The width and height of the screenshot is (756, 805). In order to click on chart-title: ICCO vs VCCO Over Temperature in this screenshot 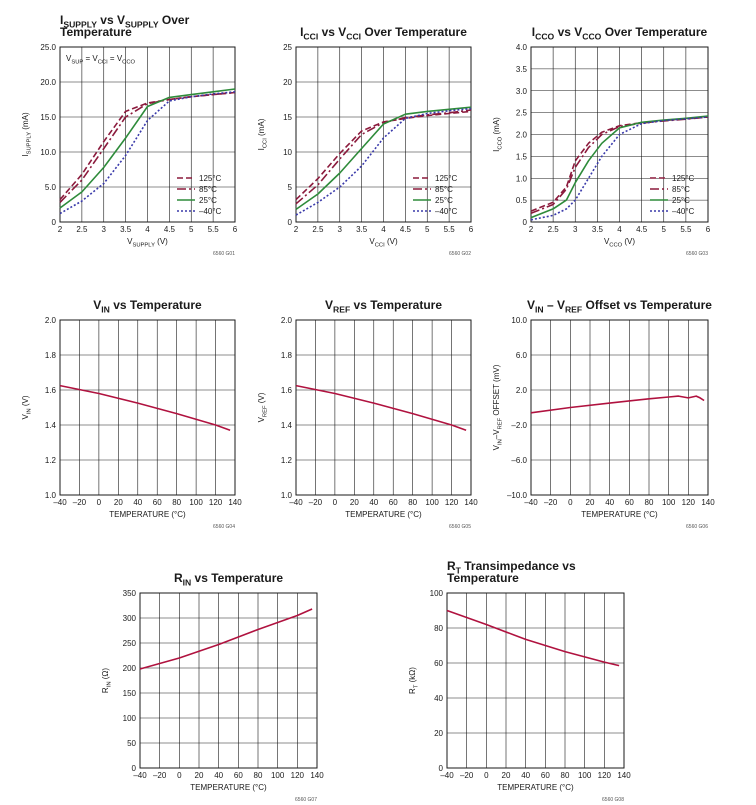, I will do `click(620, 33)`.